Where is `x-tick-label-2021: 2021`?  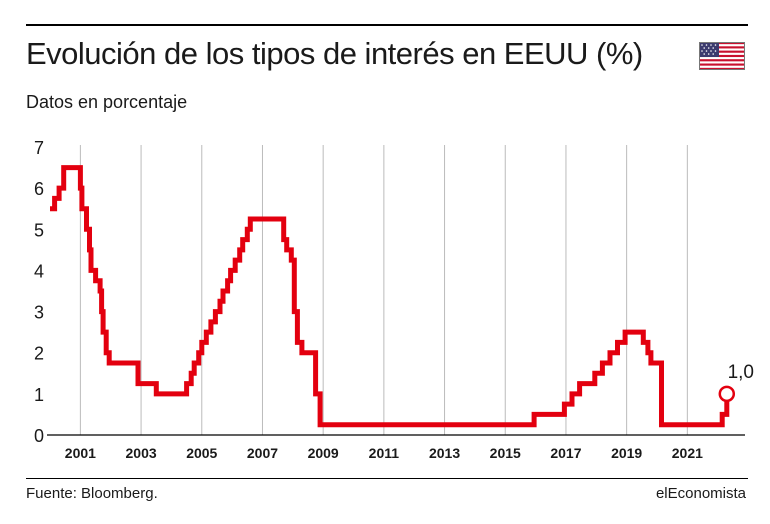
x-tick-label-2021: 2021 is located at coordinates (687, 453).